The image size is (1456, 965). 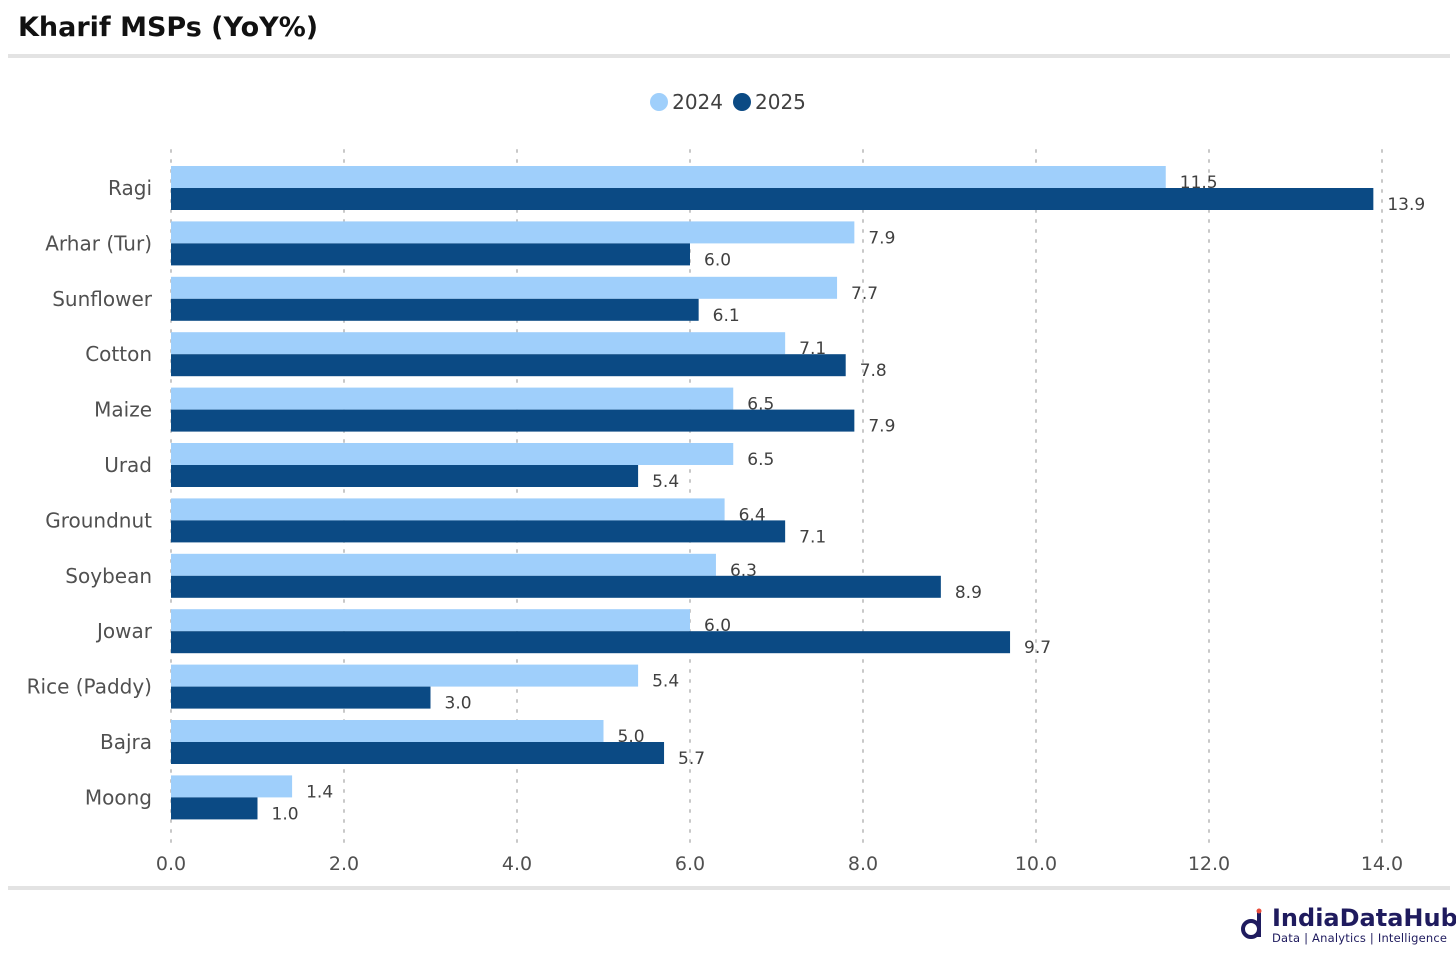 I want to click on chart-title: Kharif MSPs (YoY%), so click(x=168, y=27).